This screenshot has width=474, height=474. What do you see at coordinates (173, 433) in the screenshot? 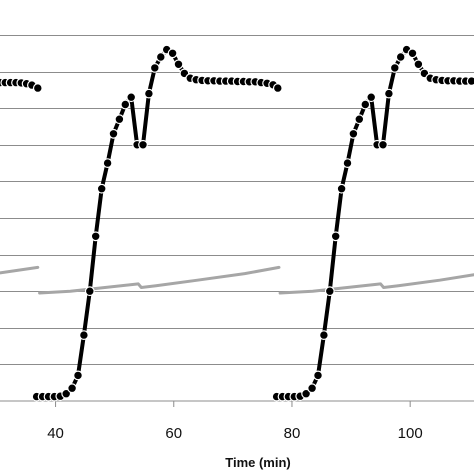
I see `x-tick-label-60: 60` at bounding box center [173, 433].